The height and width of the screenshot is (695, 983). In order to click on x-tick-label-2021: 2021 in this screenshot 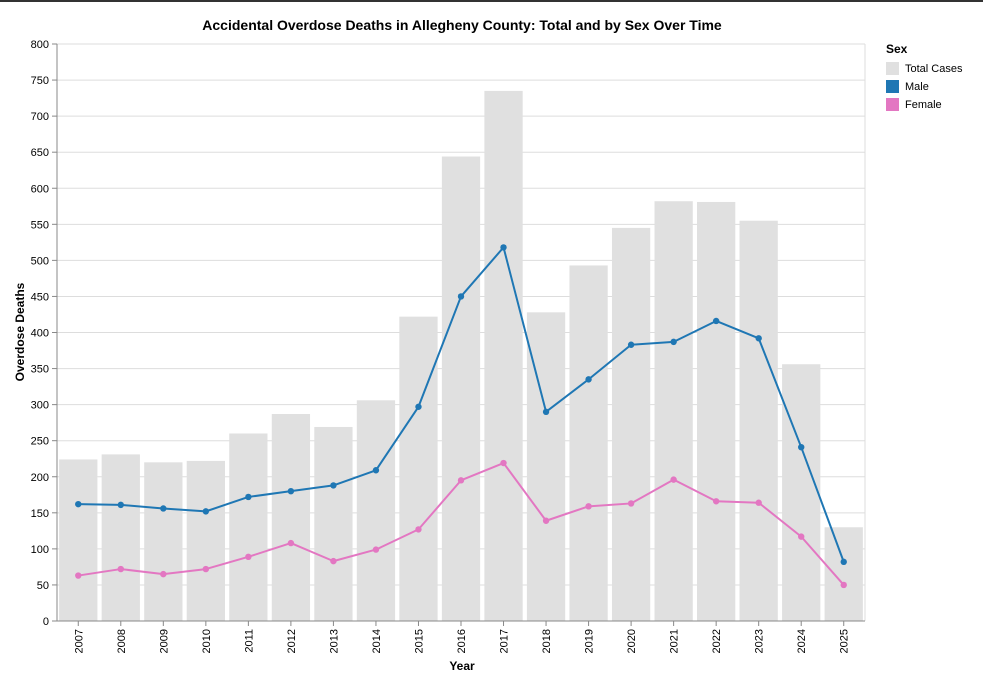, I will do `click(675, 641)`.